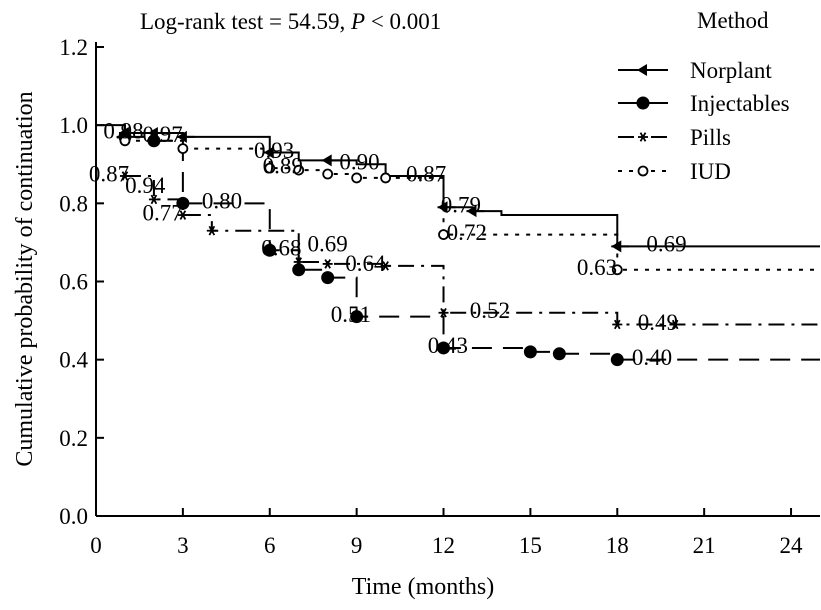 This screenshot has height=610, width=821. I want to click on data-label: 0.52, so click(490, 310).